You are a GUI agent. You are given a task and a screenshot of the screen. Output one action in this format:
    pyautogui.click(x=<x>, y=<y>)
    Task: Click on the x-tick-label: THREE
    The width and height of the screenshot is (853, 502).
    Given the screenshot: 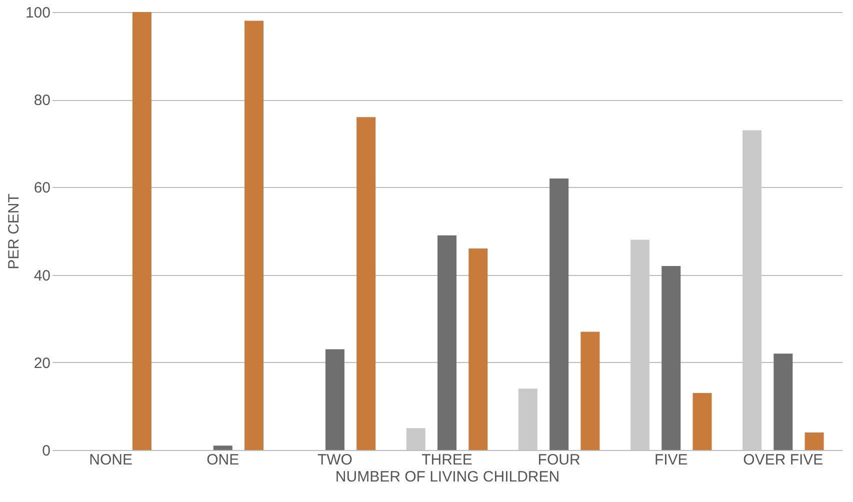 What is the action you would take?
    pyautogui.click(x=447, y=460)
    